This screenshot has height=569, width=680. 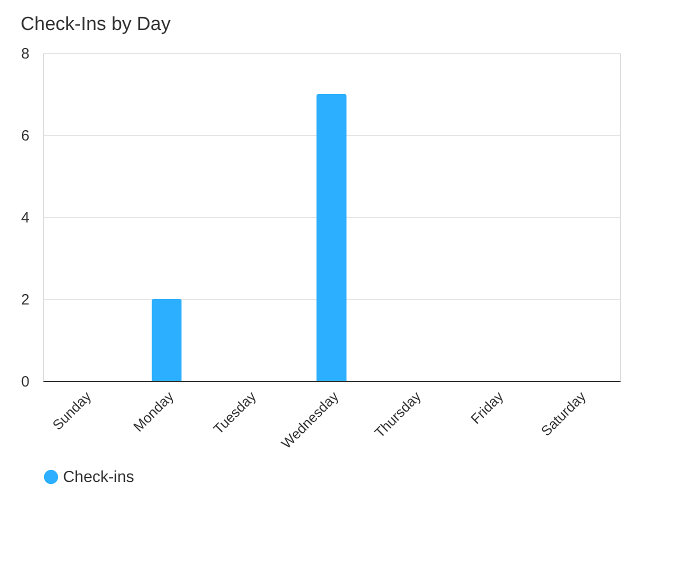 I want to click on y-tick-label: 2, so click(x=25, y=300).